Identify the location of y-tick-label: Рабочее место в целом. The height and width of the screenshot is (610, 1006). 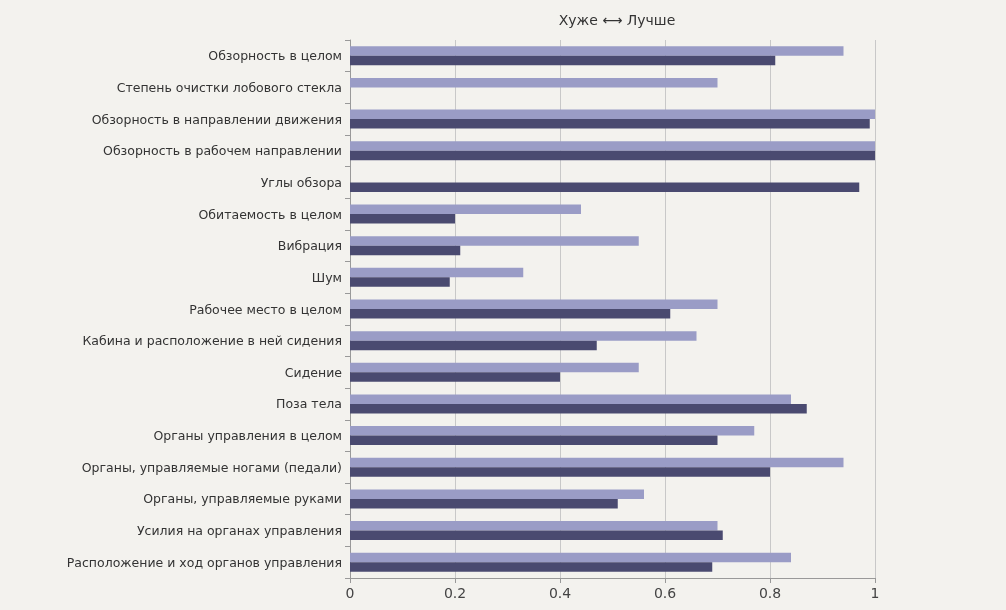
(265, 309).